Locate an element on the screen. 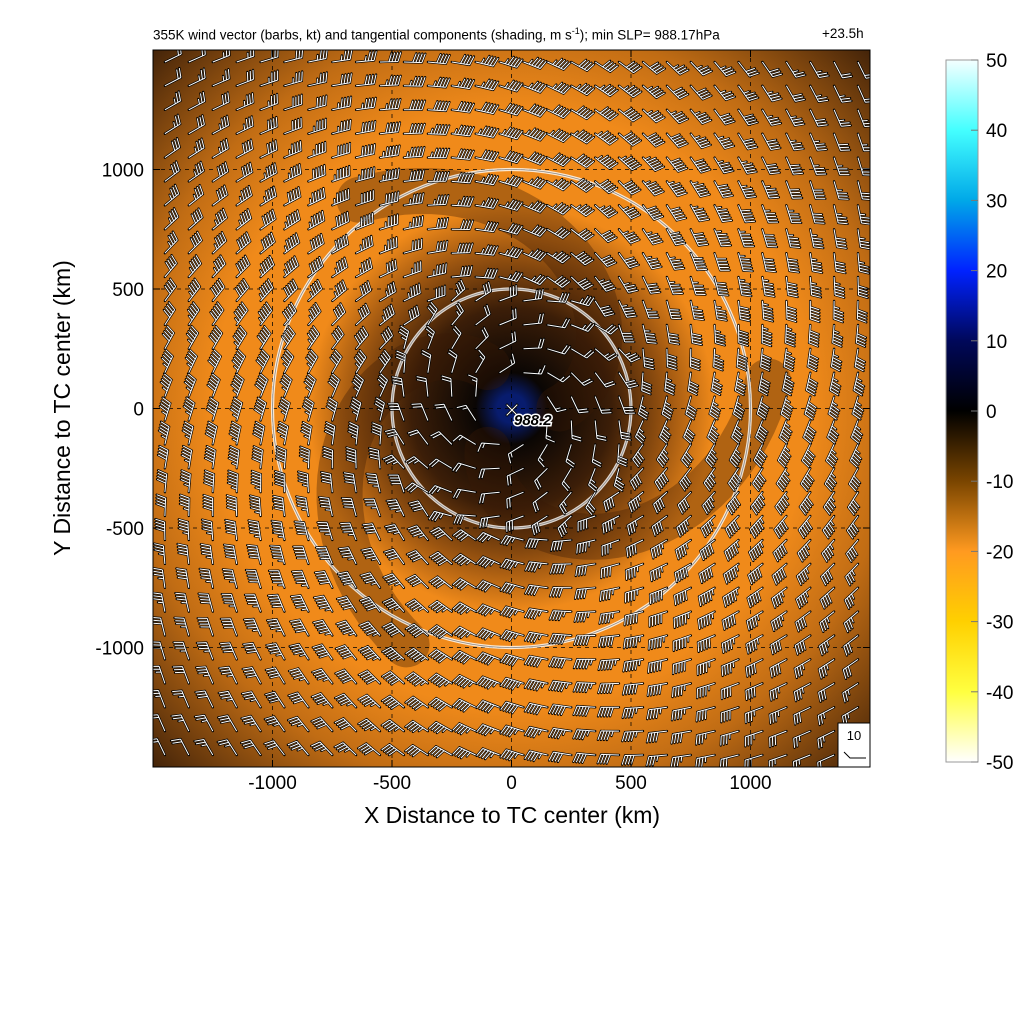  x-tick-label: -500 is located at coordinates (392, 783).